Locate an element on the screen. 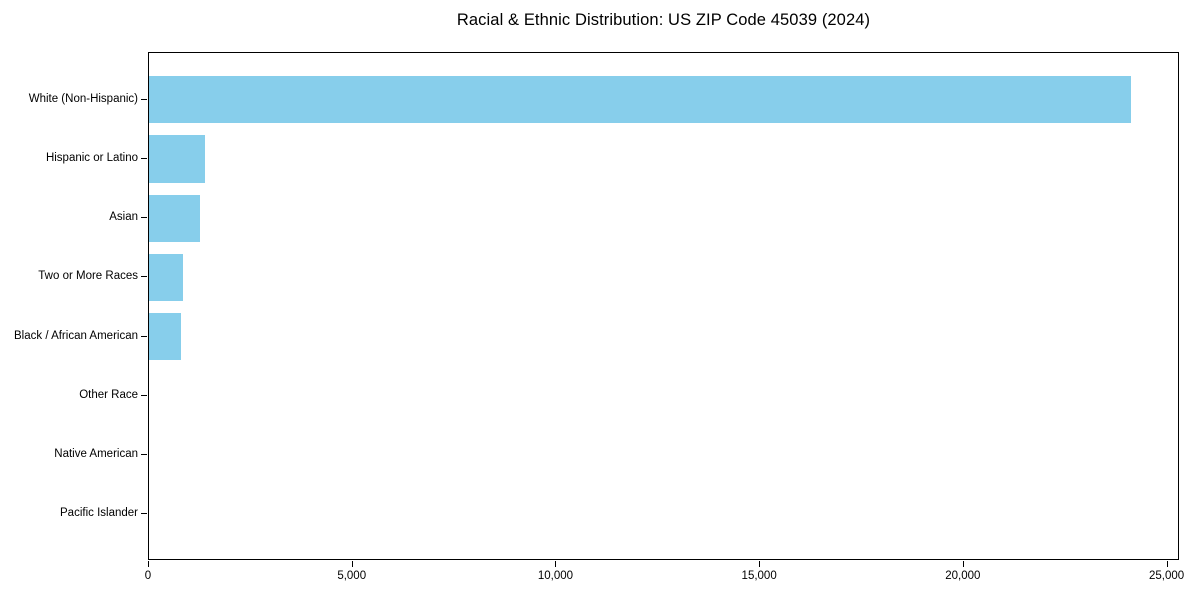  y-tick-label-hispanic-or-latino: Hispanic or Latino is located at coordinates (91, 157).